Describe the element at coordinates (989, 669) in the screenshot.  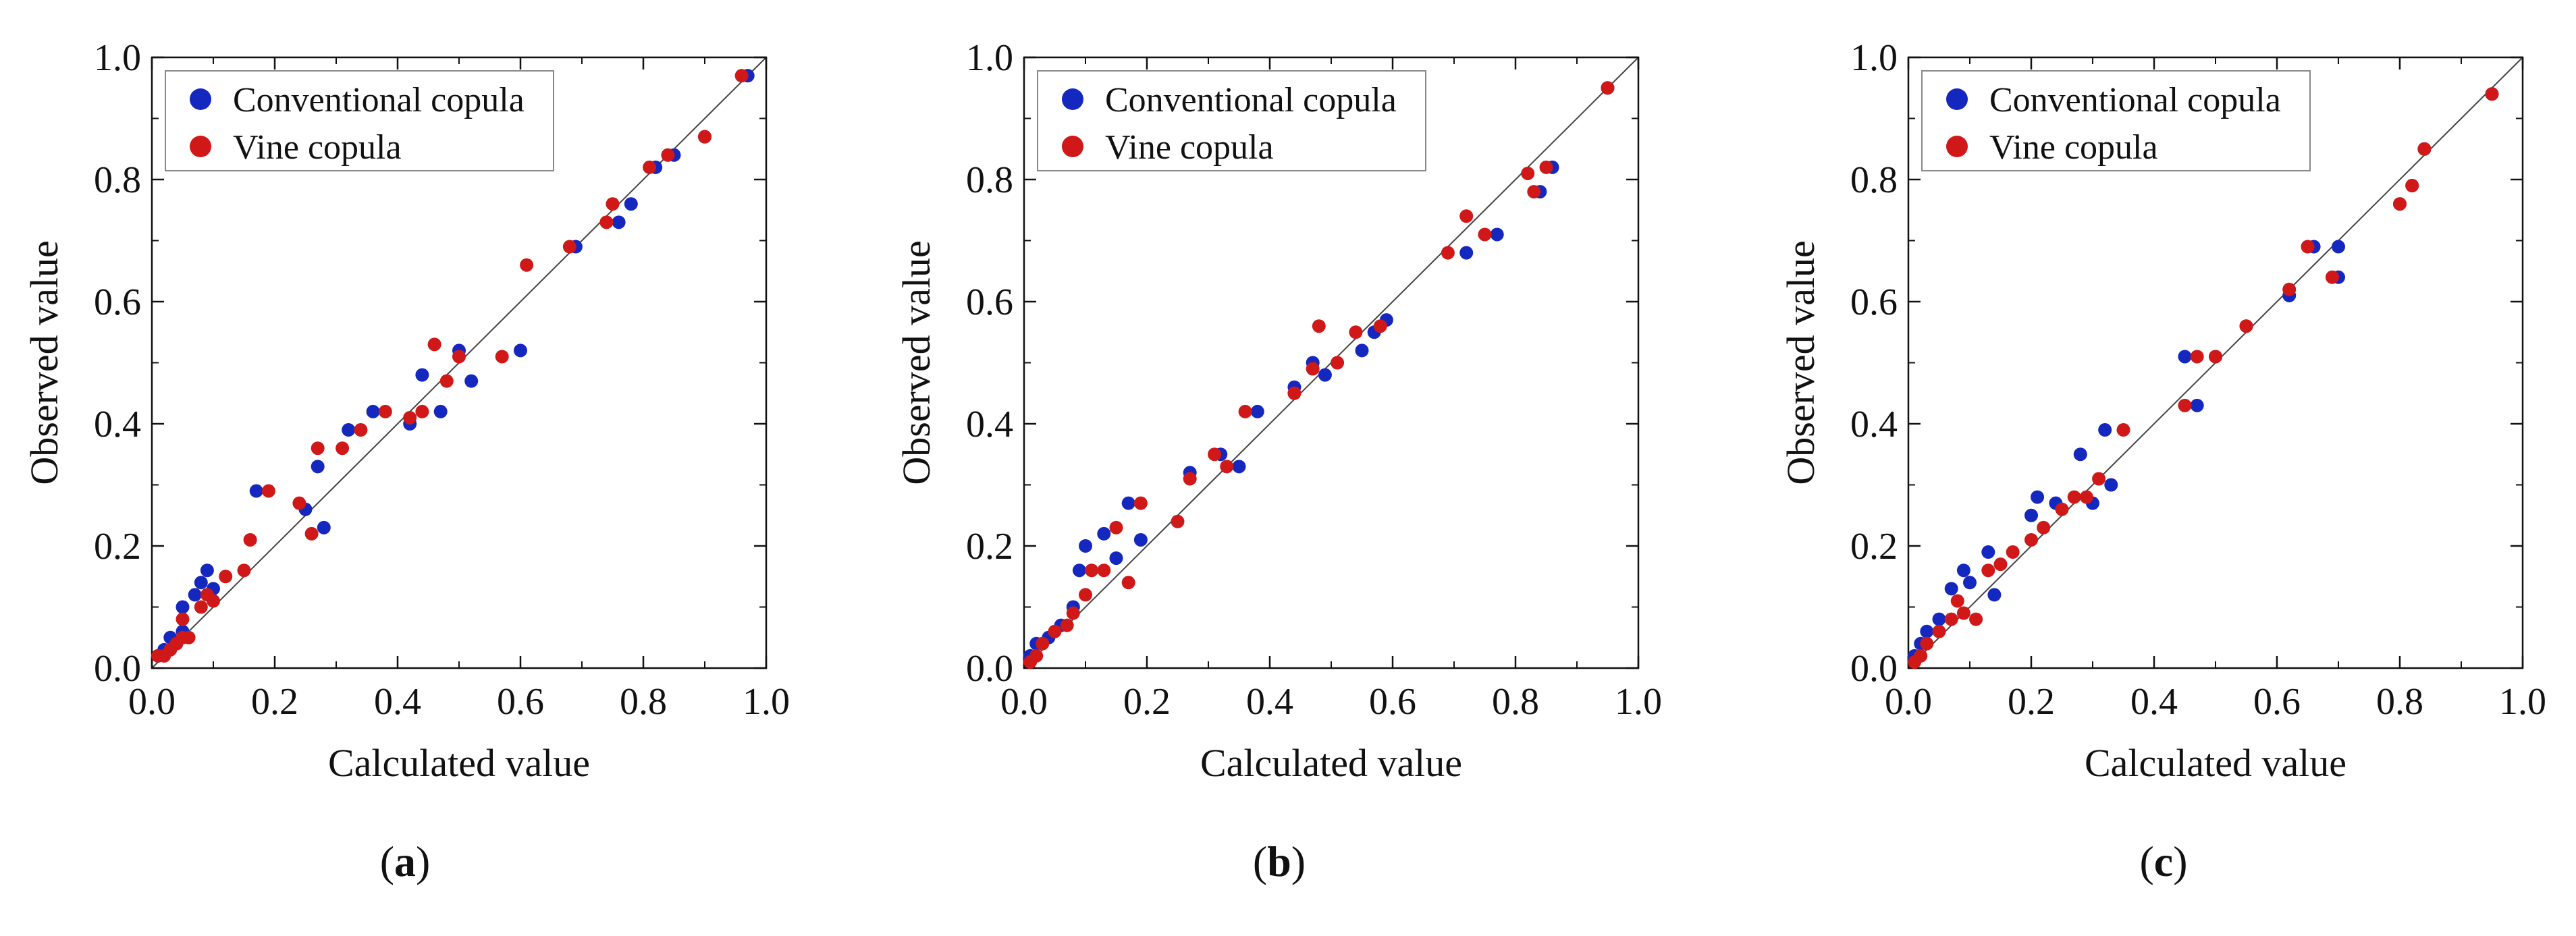
I see `y-tick-label: 0.0` at that location.